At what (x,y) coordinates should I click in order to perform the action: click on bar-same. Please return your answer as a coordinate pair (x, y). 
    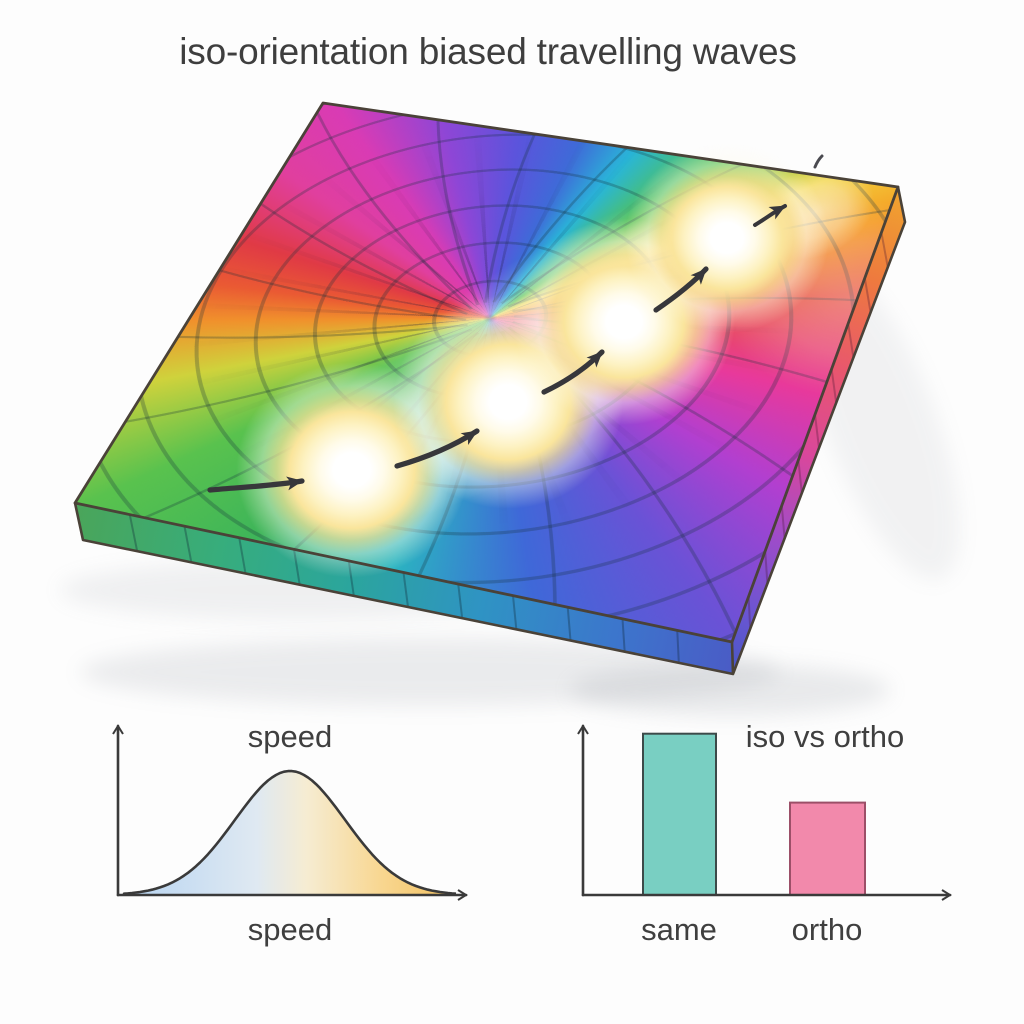
    Looking at the image, I should click on (679, 814).